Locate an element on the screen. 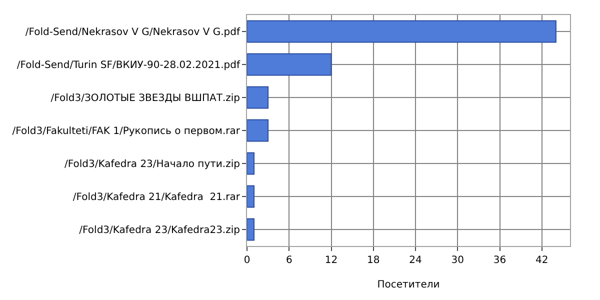 The image size is (600, 300). y-tick-label: /Fold3/Kafedra 21/Kafedra 21.rar is located at coordinates (156, 197).